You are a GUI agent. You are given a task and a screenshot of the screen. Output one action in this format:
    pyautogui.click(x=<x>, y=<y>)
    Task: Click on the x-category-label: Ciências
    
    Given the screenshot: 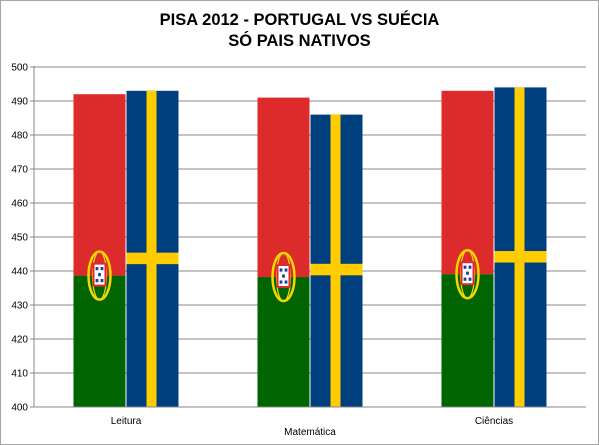 What is the action you would take?
    pyautogui.click(x=494, y=421)
    